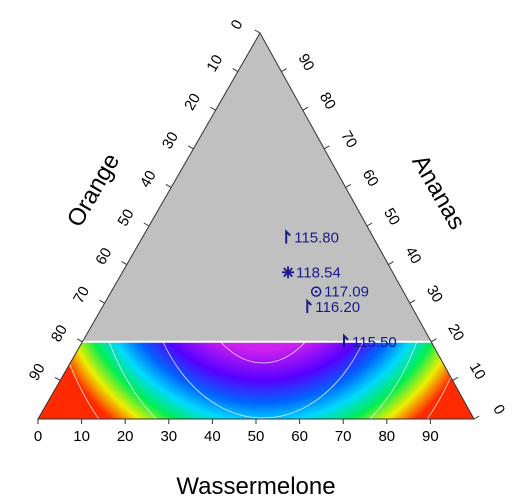 The image size is (513, 502). What do you see at coordinates (438, 192) in the screenshot?
I see `right-axis-title: Ananas` at bounding box center [438, 192].